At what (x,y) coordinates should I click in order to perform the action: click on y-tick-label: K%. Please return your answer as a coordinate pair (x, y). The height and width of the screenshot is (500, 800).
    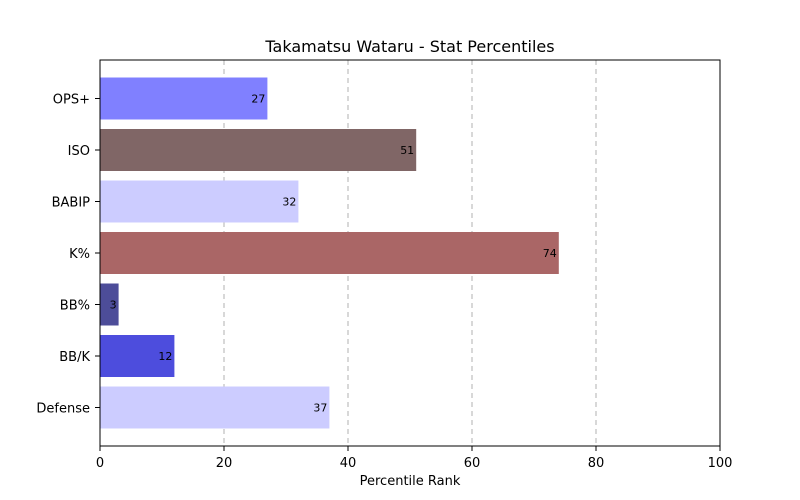
    Looking at the image, I should click on (79, 254).